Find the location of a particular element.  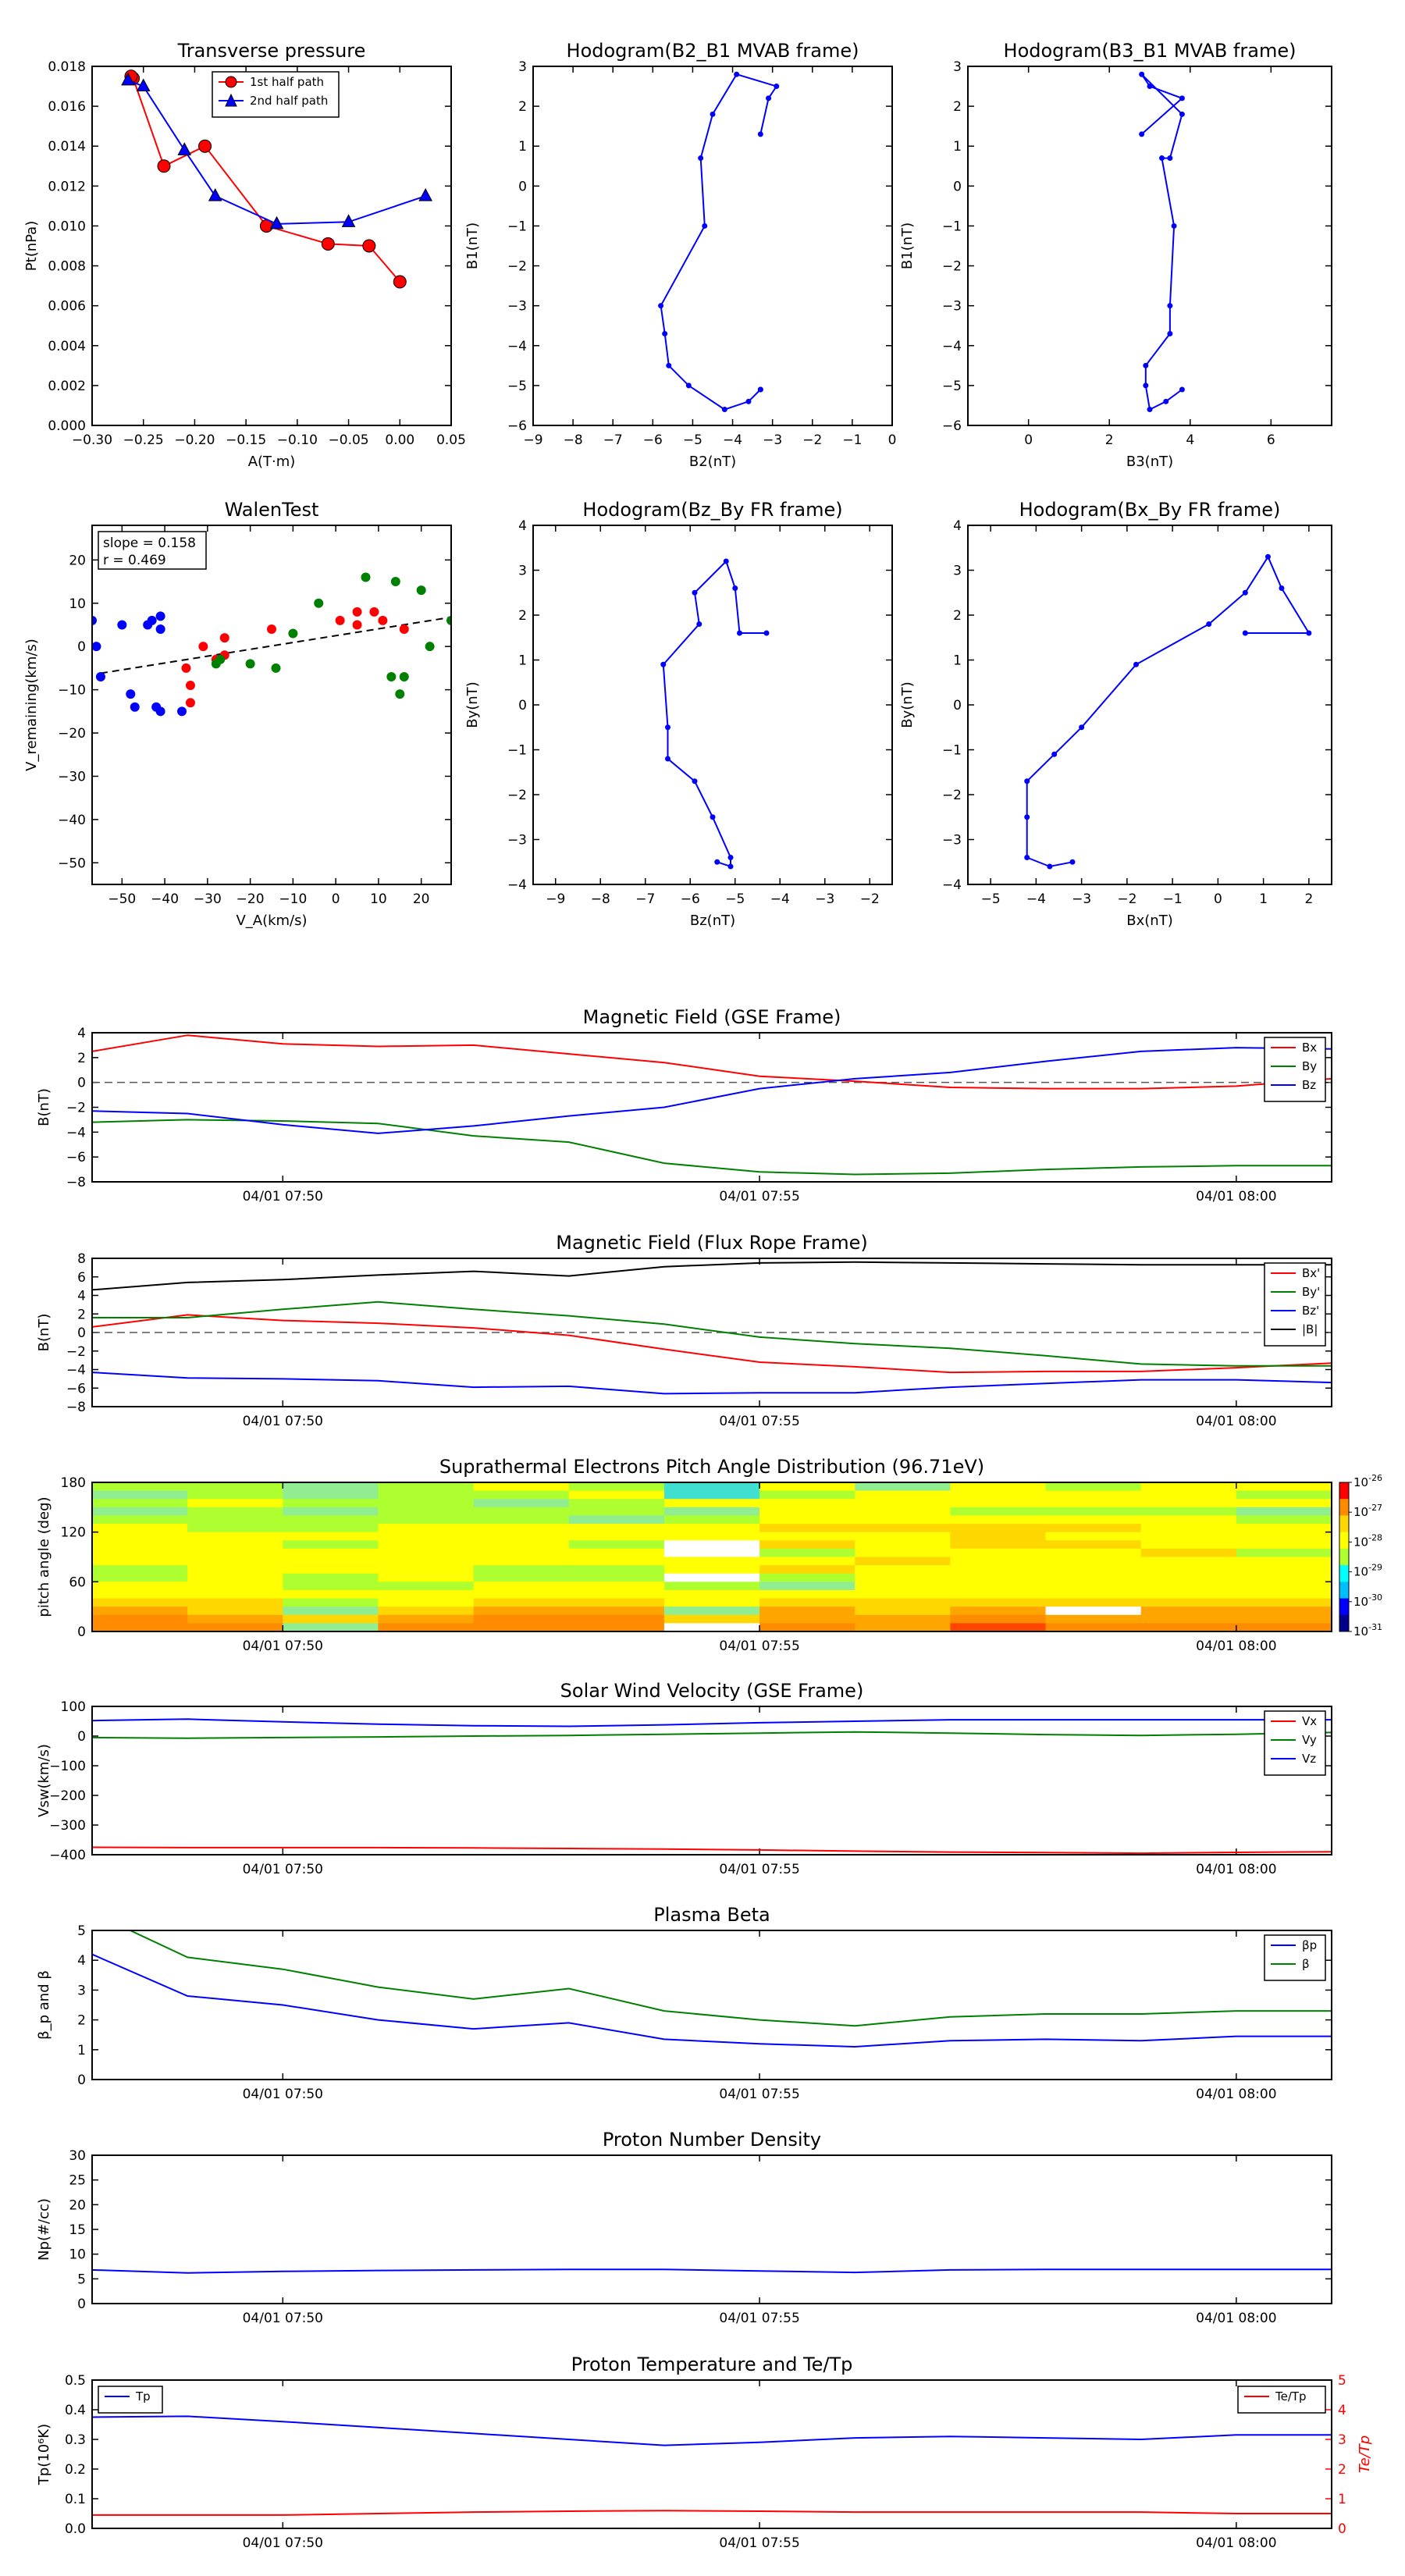

y-axis-label: B(nT) is located at coordinates (44, 1107).